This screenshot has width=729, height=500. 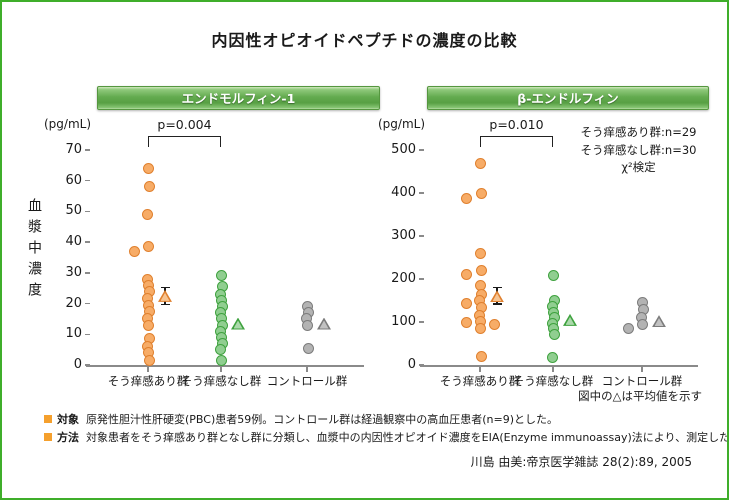 I want to click on y-tick-label: 300, so click(x=403, y=235).